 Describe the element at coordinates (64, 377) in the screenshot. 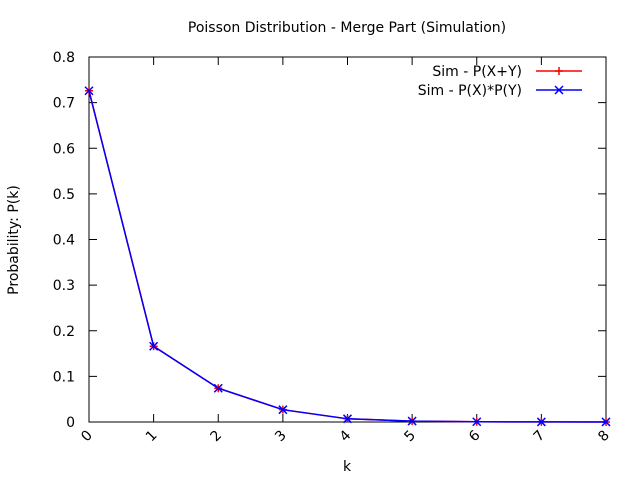

I see `y-tick-label: 0.1` at that location.